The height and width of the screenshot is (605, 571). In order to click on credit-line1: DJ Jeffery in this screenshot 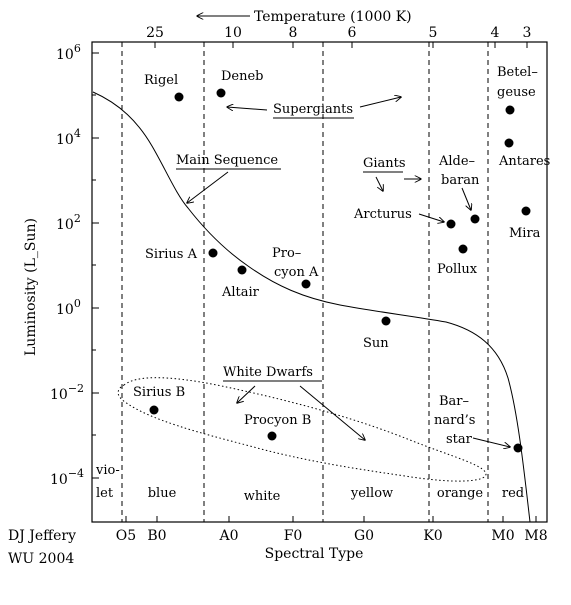, I will do `click(42, 536)`.